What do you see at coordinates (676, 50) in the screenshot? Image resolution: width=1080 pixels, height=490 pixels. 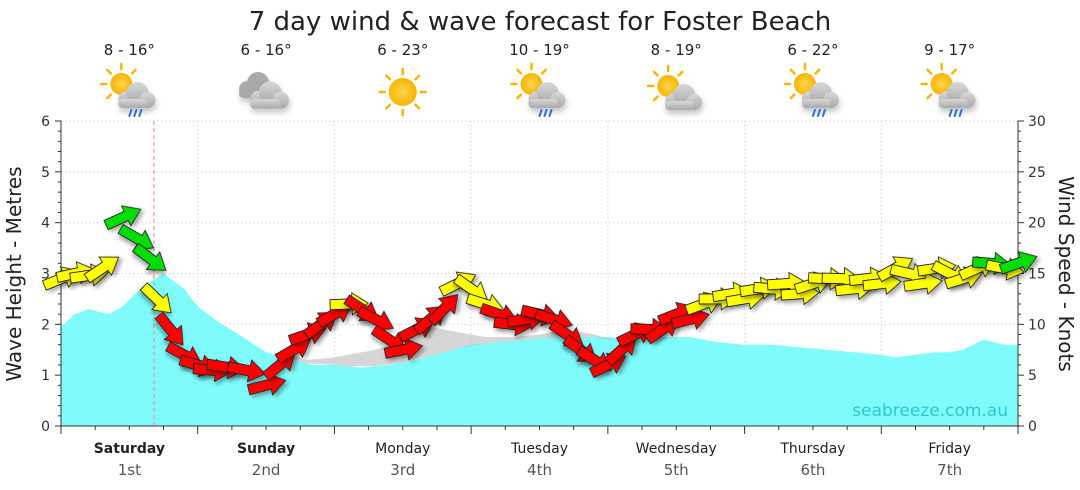 I see `day-temperature: 8 - 19°` at bounding box center [676, 50].